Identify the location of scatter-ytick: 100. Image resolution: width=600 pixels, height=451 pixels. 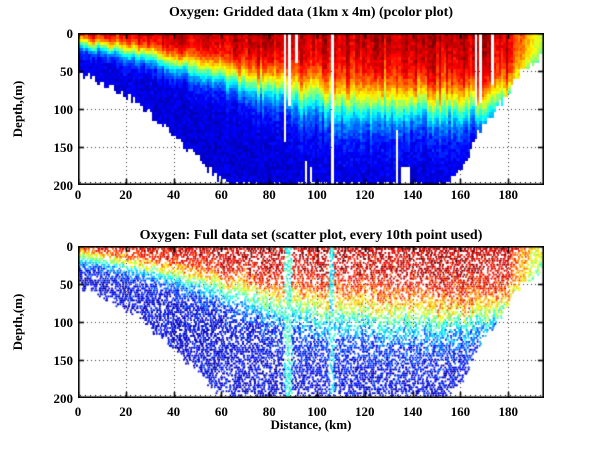
(63, 322).